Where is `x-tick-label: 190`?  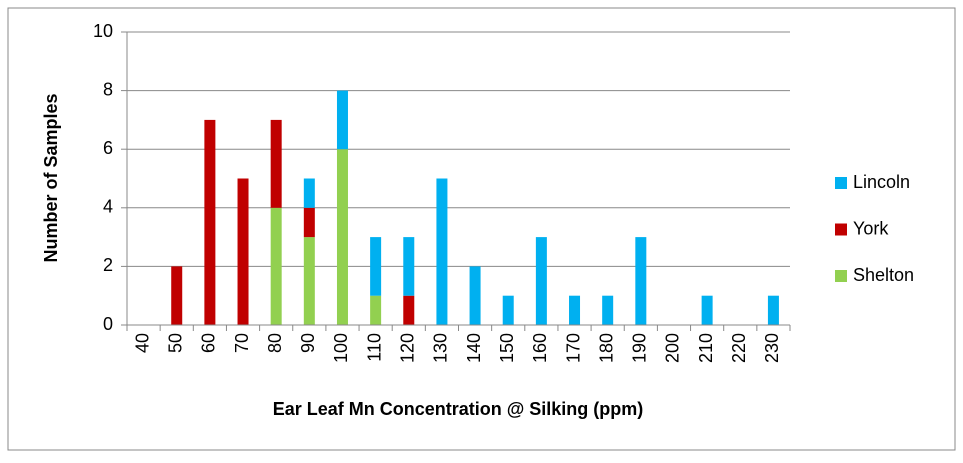 x-tick-label: 190 is located at coordinates (640, 348).